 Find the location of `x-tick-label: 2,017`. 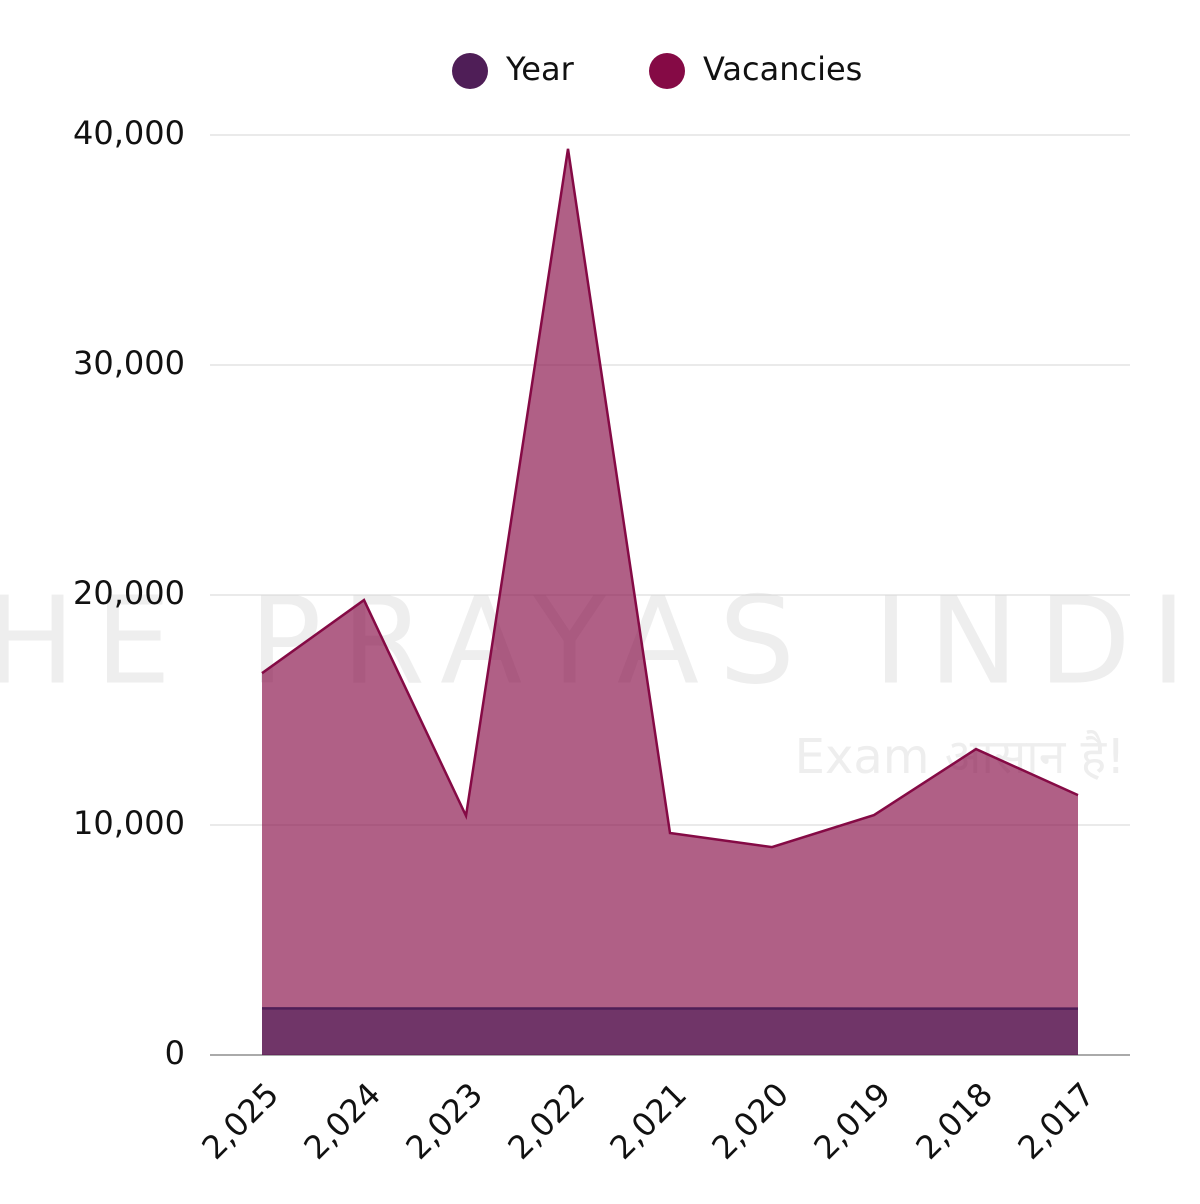

x-tick-label: 2,017 is located at coordinates (1056, 1121).